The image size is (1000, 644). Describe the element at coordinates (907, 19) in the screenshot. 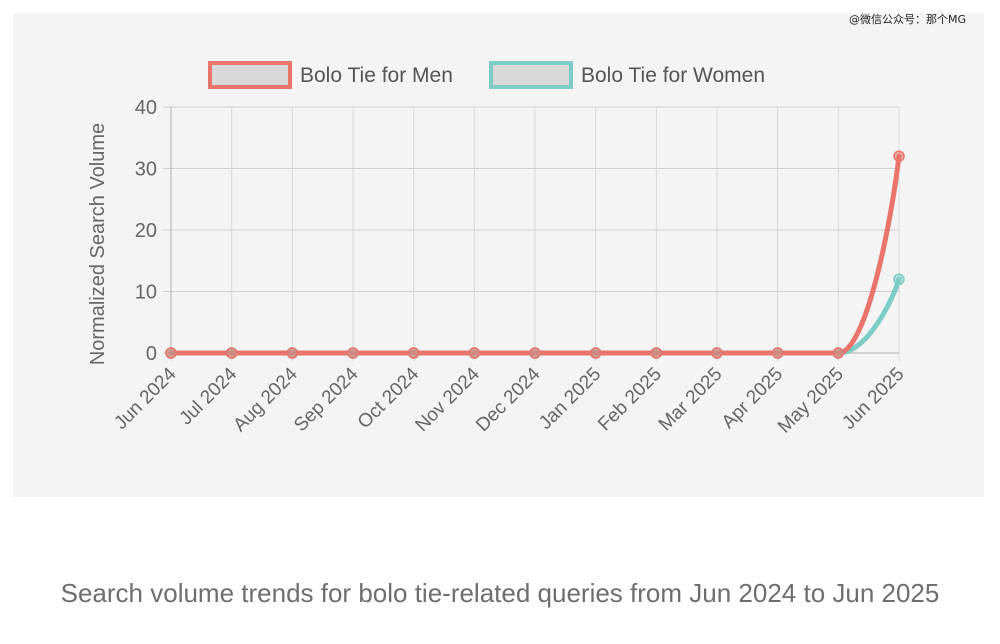

I see `watermark: @微信公众号：那个MG` at that location.